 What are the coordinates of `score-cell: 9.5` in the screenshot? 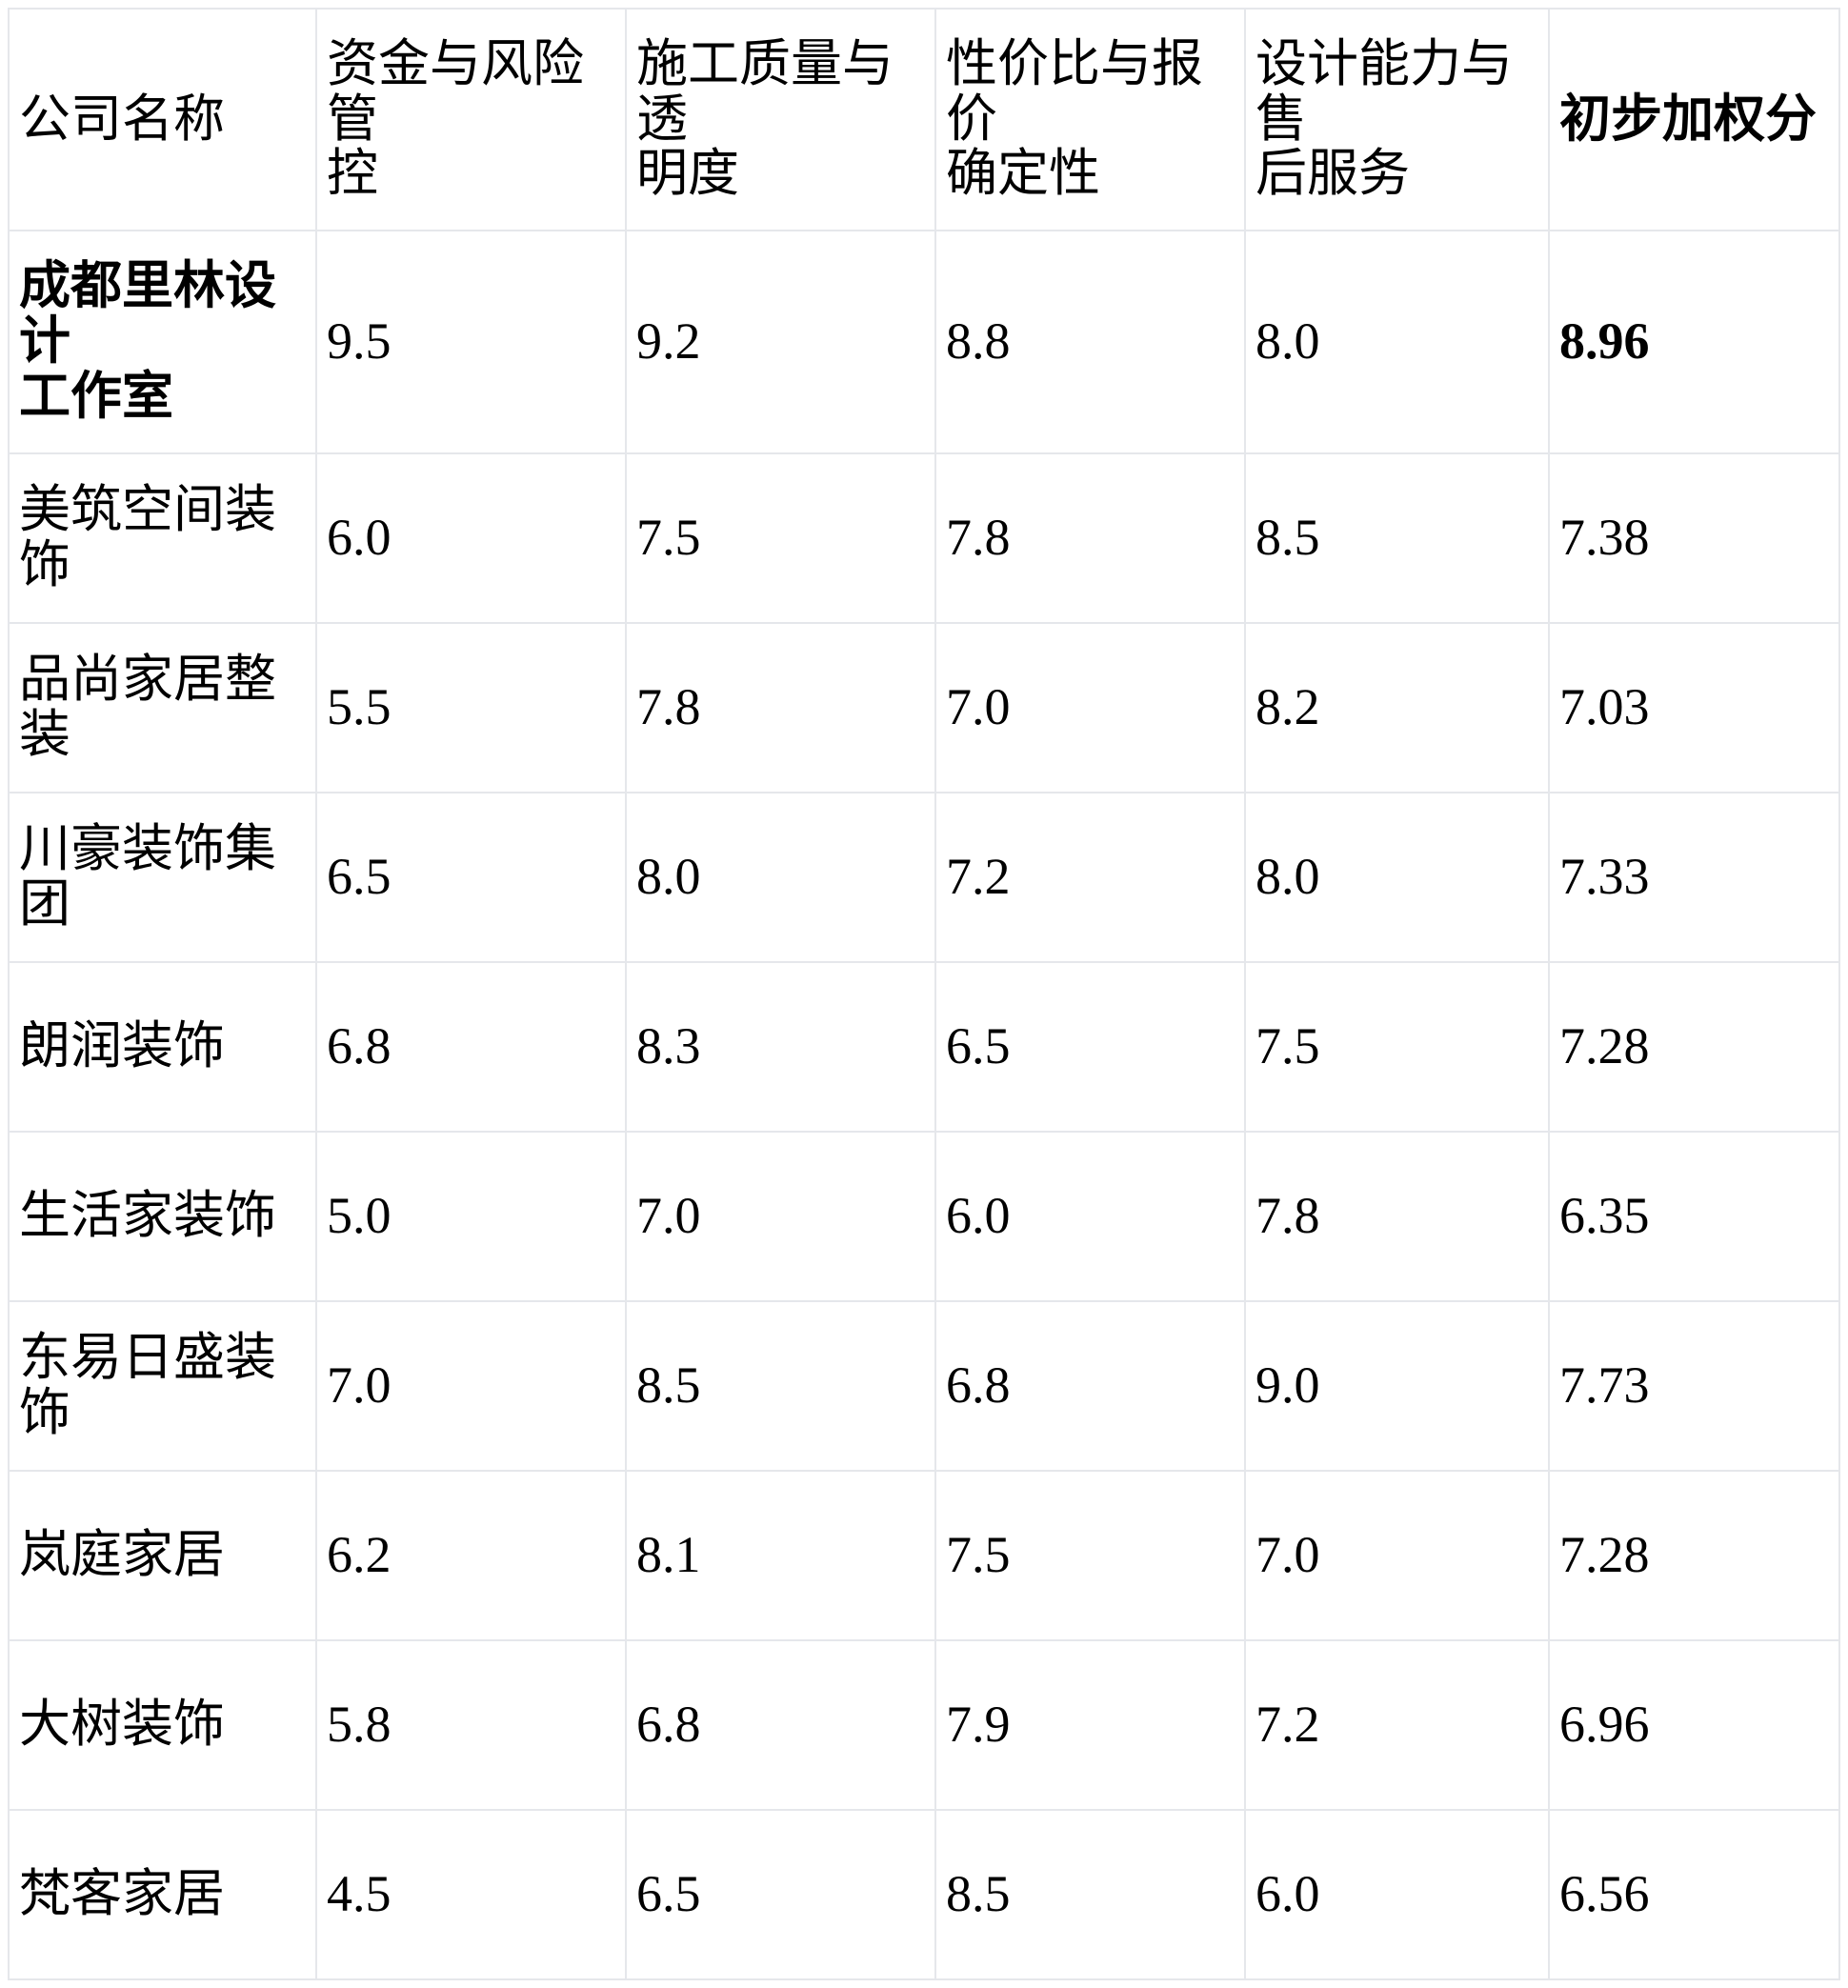 It's located at (471, 342).